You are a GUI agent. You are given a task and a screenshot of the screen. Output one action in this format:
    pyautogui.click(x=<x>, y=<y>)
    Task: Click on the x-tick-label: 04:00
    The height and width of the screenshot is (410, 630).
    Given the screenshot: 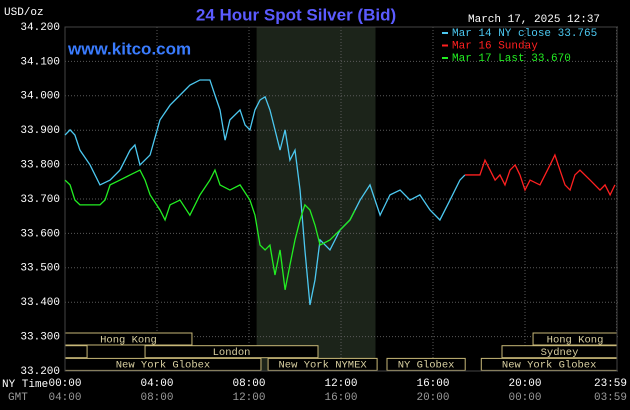 What is the action you would take?
    pyautogui.click(x=156, y=384)
    